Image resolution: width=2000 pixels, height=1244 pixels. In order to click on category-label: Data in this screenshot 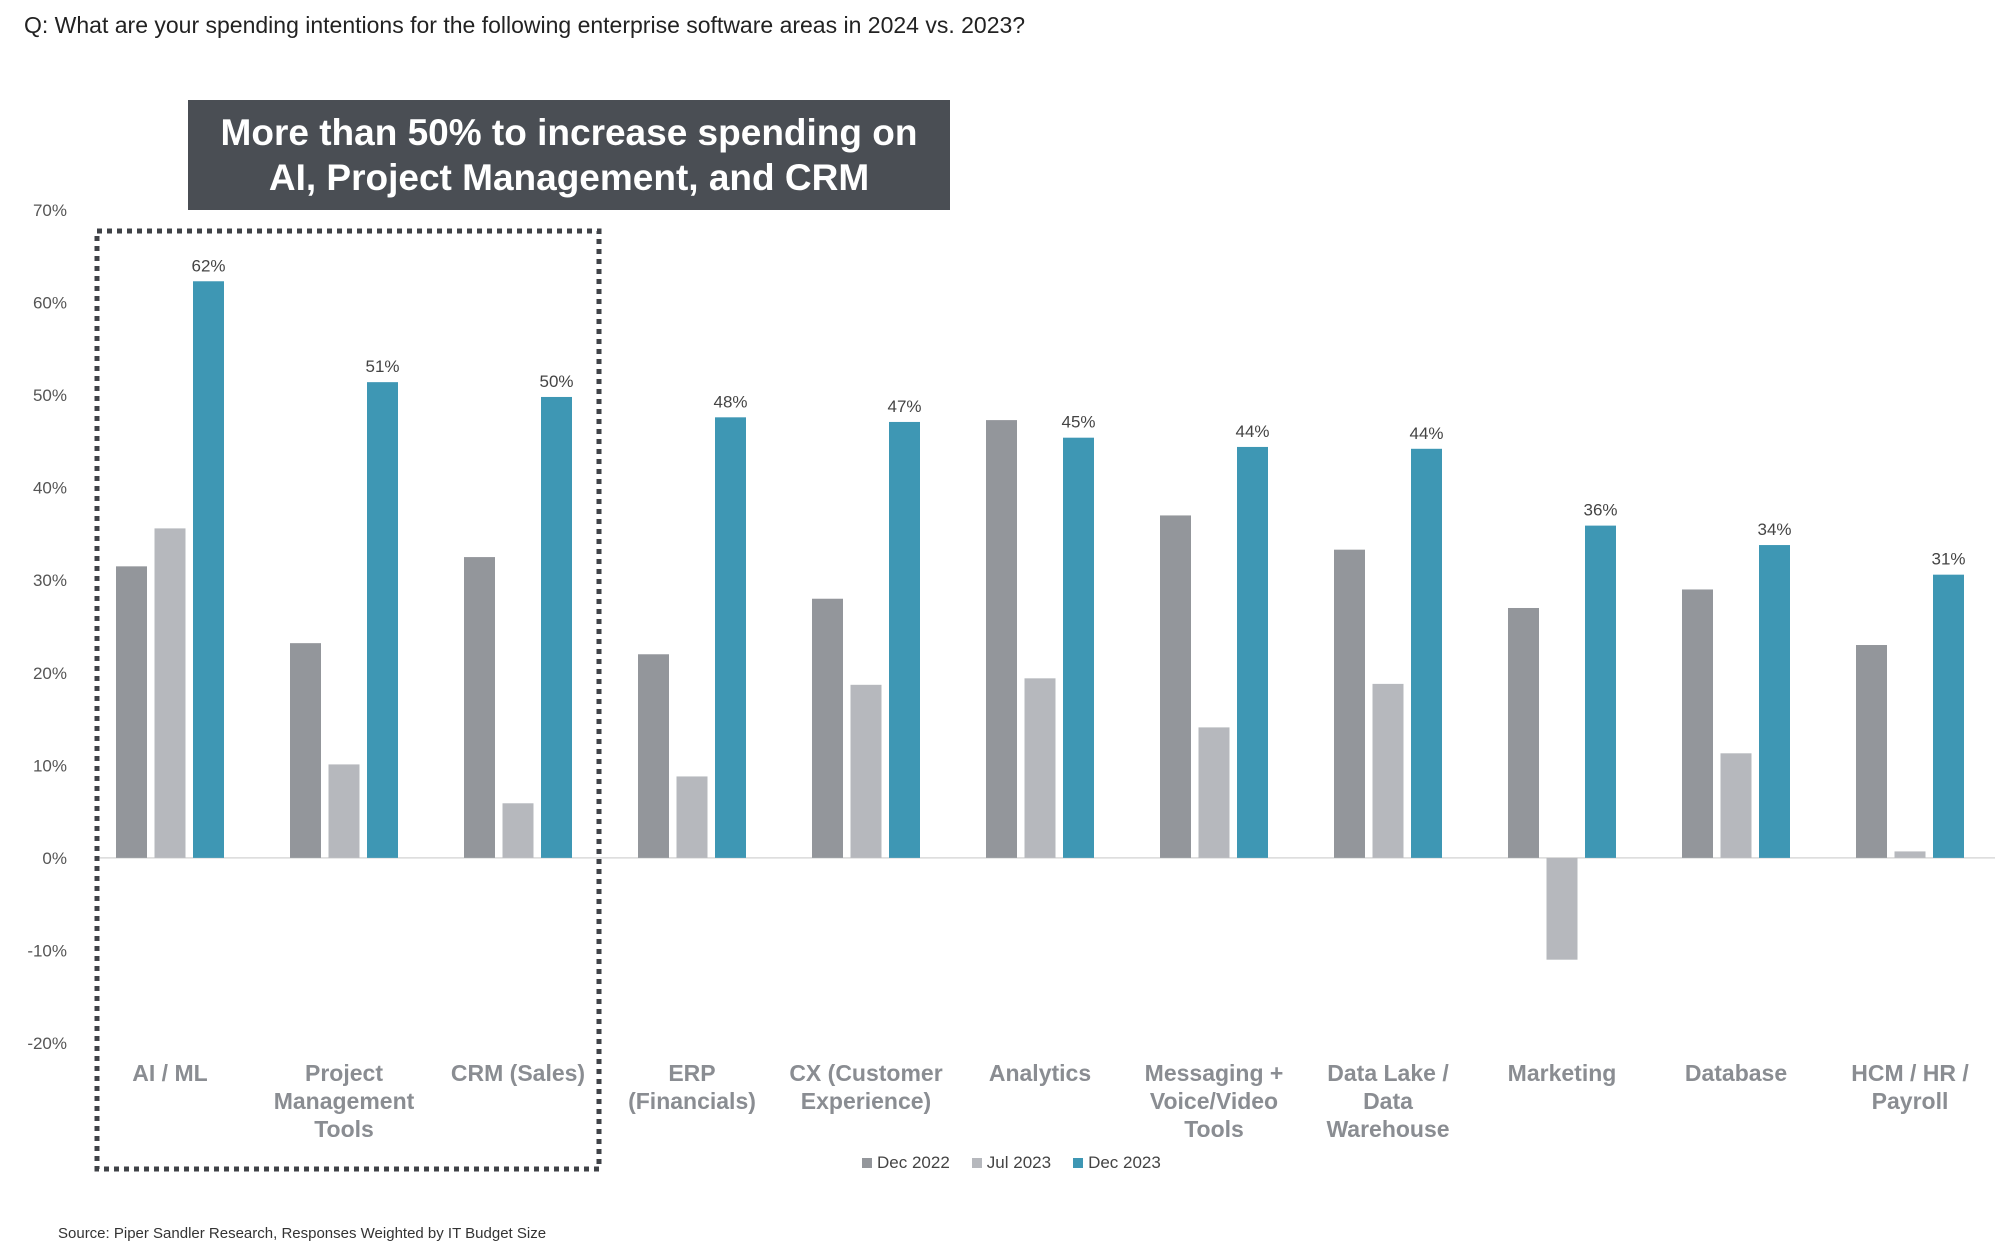, I will do `click(1388, 1101)`.